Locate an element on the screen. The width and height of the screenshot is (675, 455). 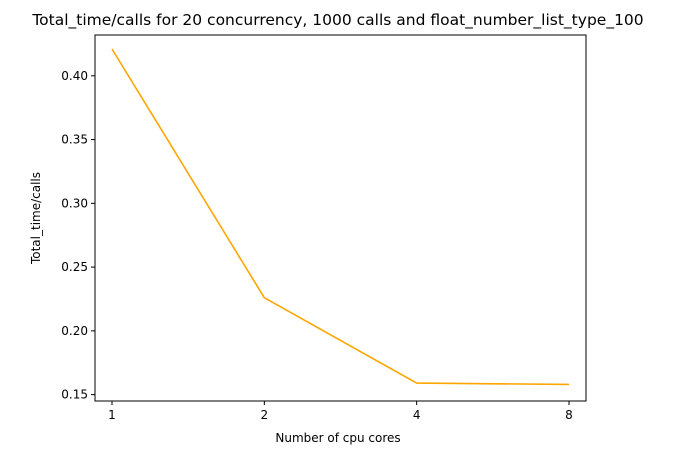
x-tick-label: 2 is located at coordinates (265, 415).